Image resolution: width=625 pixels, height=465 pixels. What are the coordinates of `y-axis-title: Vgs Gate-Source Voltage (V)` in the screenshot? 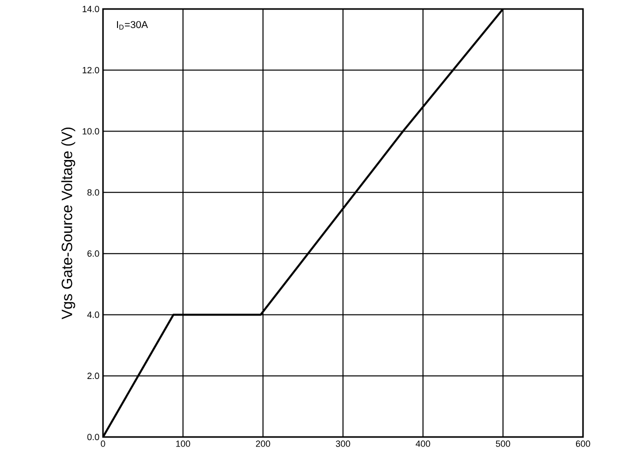 It's located at (68, 224).